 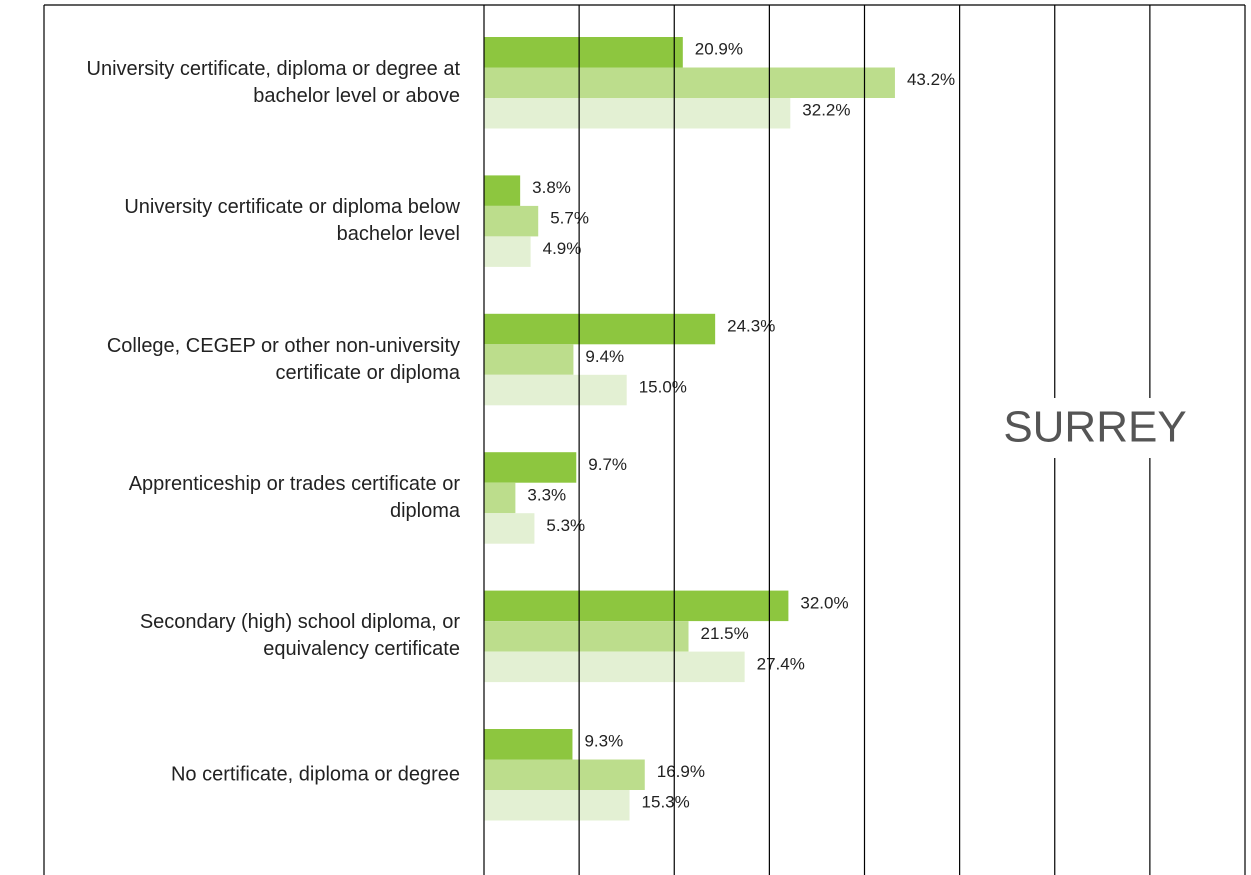 I want to click on category-label: No certificate, diploma or degree, so click(x=315, y=774).